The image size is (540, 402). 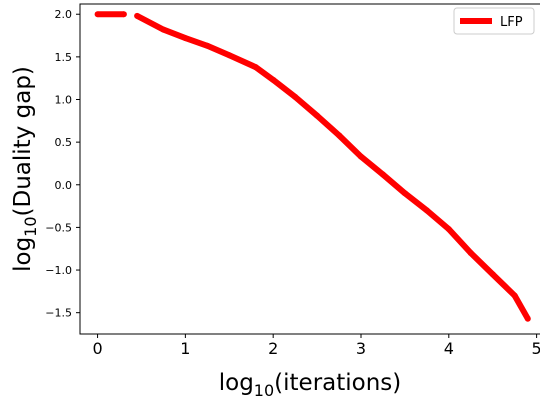 I want to click on x-tick-label: 1, so click(x=185, y=348).